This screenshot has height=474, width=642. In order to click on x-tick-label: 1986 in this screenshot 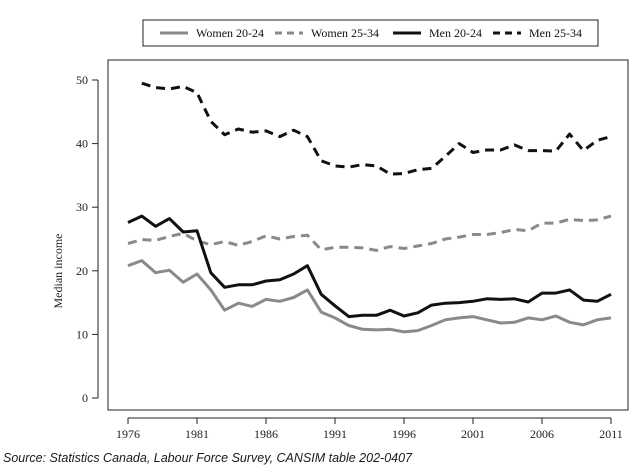, I will do `click(266, 434)`.